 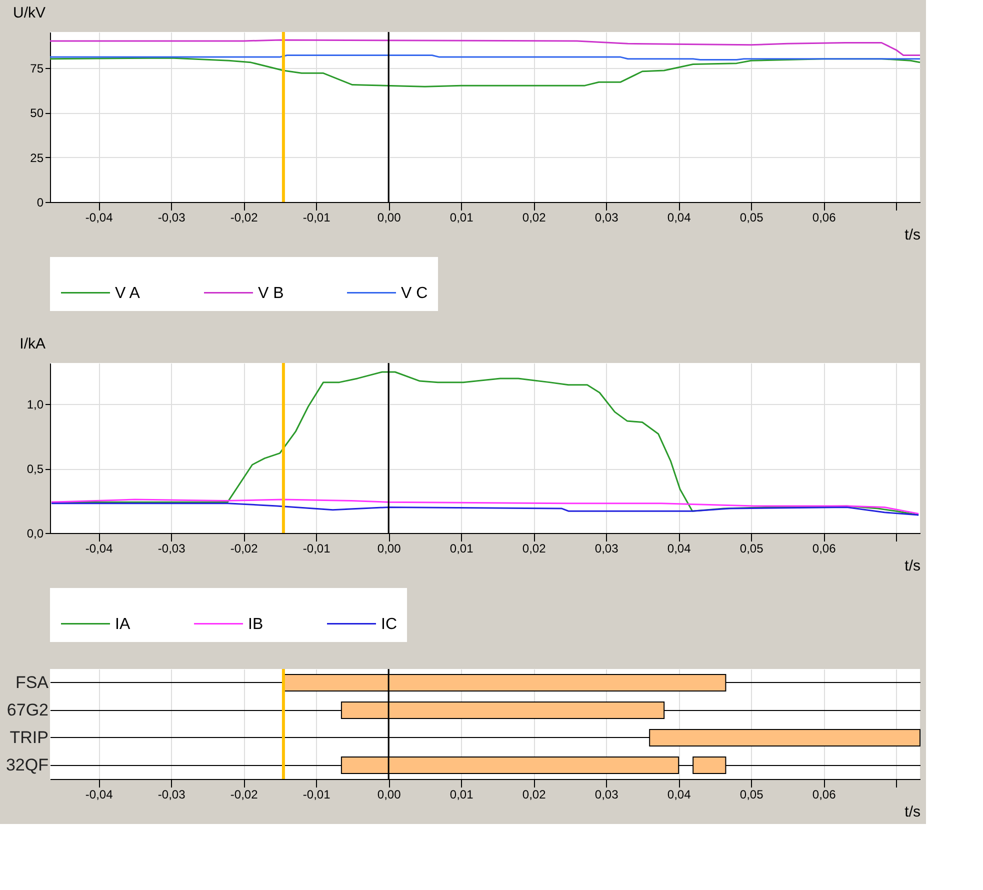 What do you see at coordinates (37, 68) in the screenshot?
I see `y-tick-label: 75` at bounding box center [37, 68].